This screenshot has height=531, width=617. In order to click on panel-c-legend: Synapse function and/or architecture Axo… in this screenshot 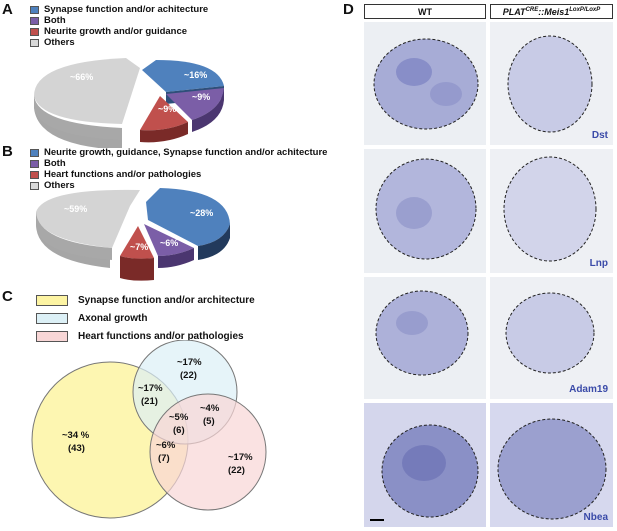, I will do `click(145, 320)`.